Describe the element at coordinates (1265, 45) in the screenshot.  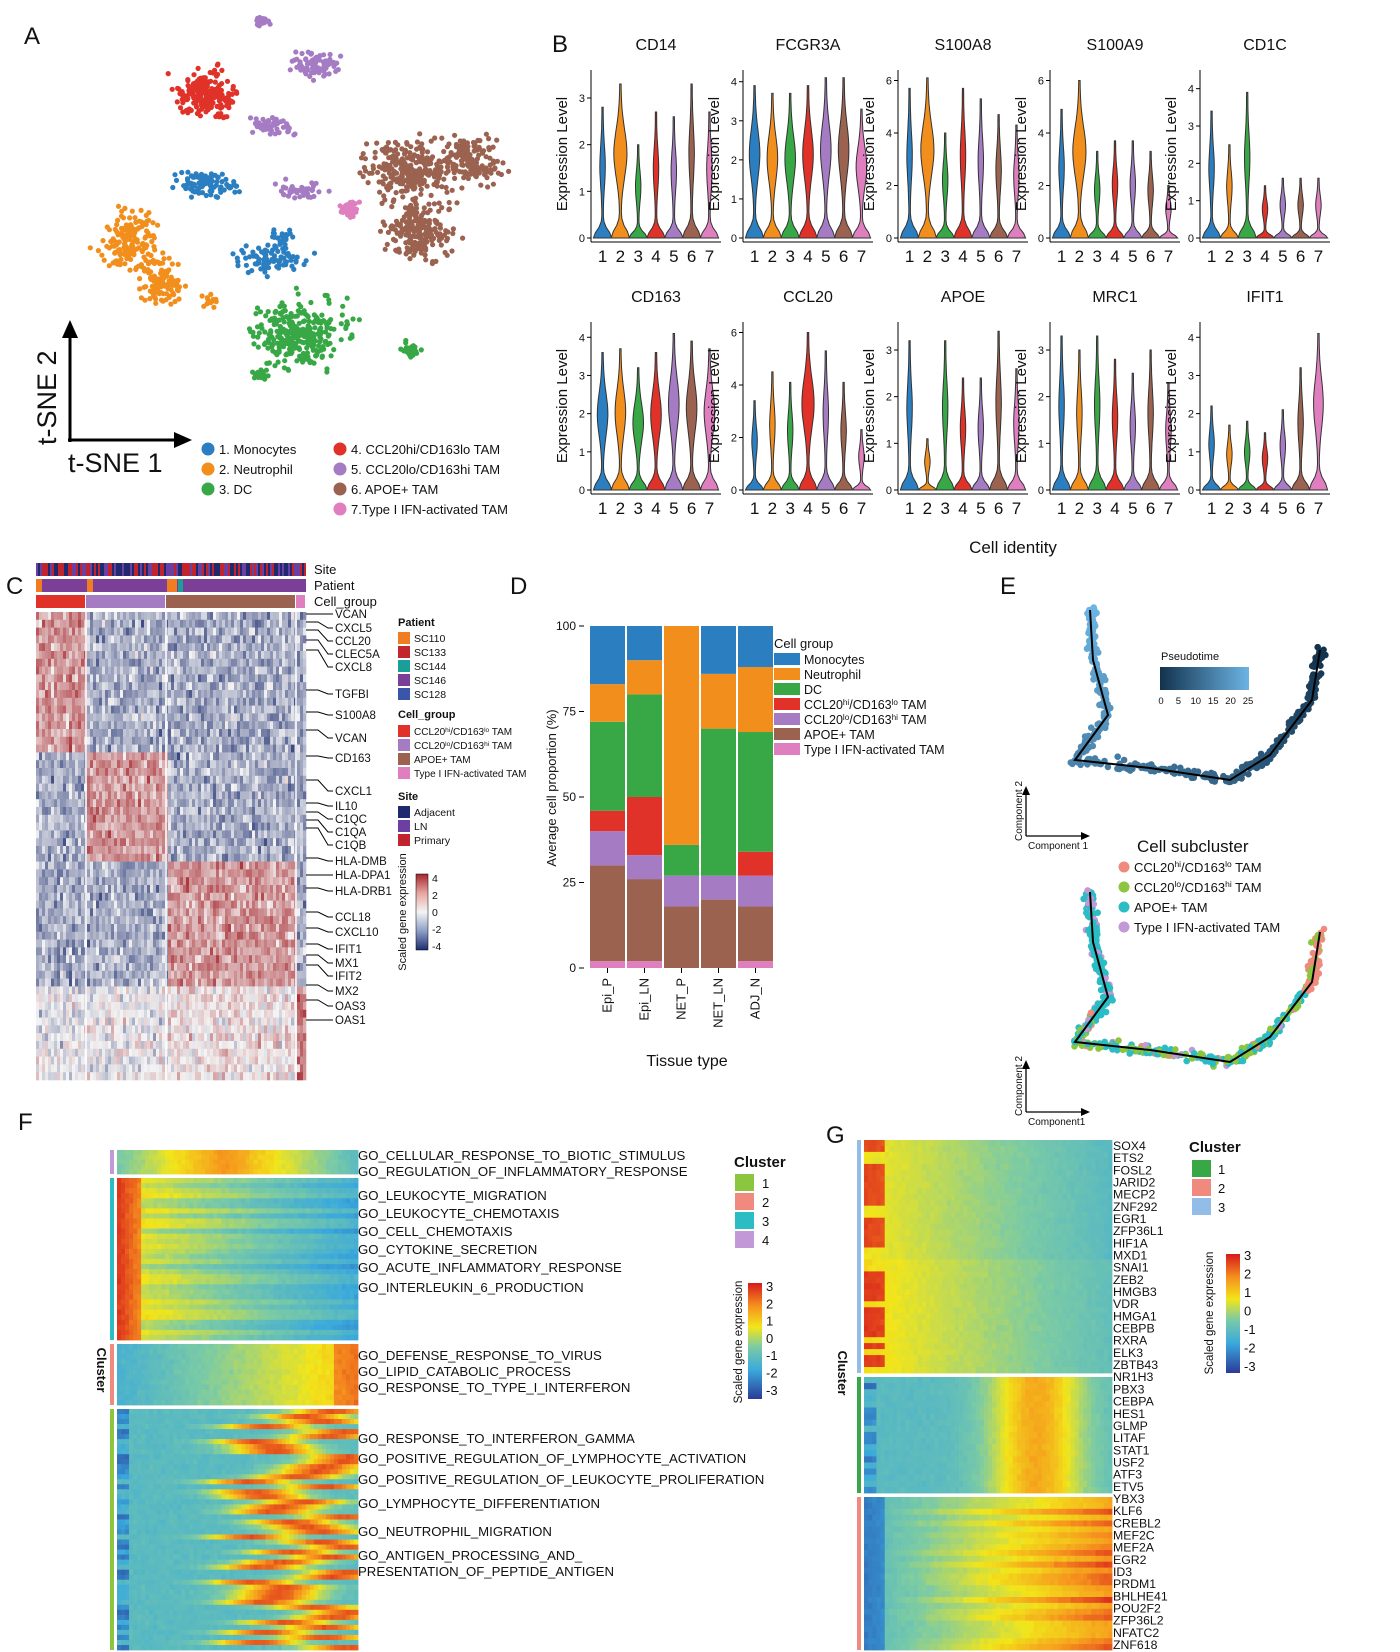
I see `violin-title: CD1C` at that location.